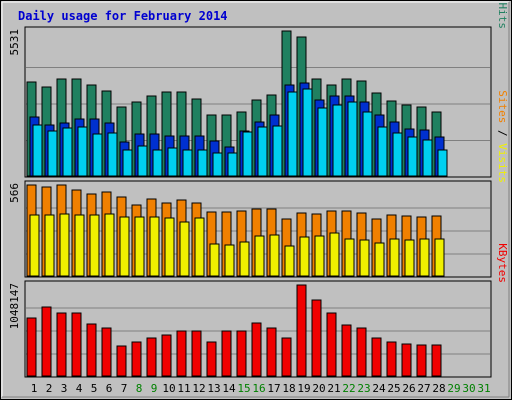 This screenshot has height=400, width=512. Describe the element at coordinates (31, 347) in the screenshot. I see `bar-kbytes-series0-day1` at that location.